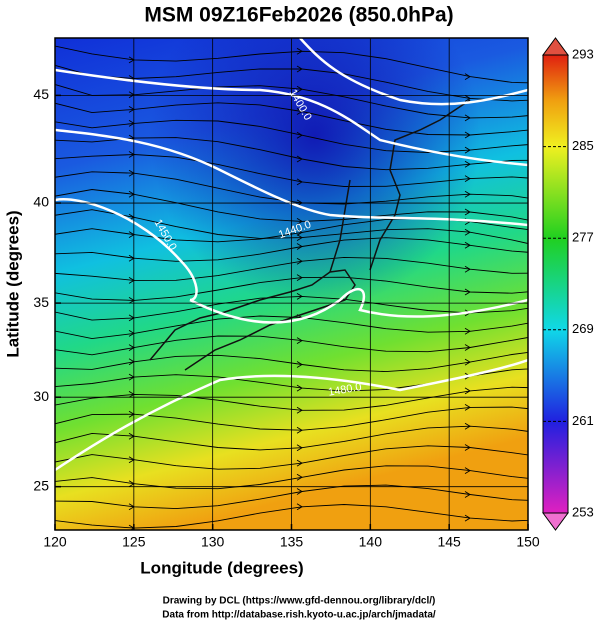 The height and width of the screenshot is (630, 599). I want to click on colorbar-tick-label: 285, so click(583, 145).